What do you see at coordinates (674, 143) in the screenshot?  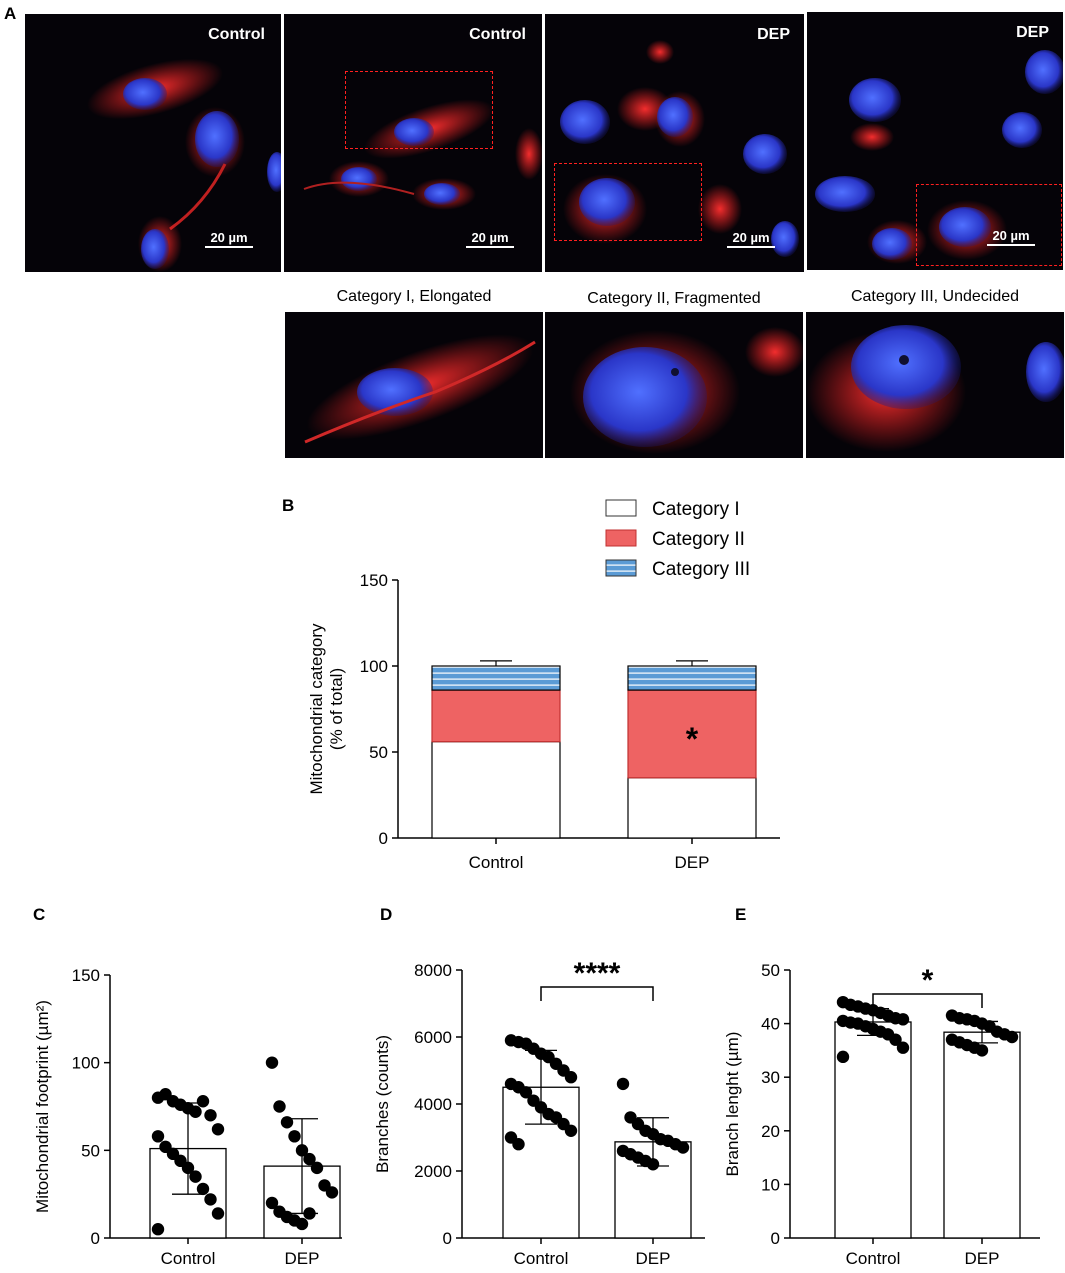 I see `micrograph-dep-1: DEP 20 µm` at bounding box center [674, 143].